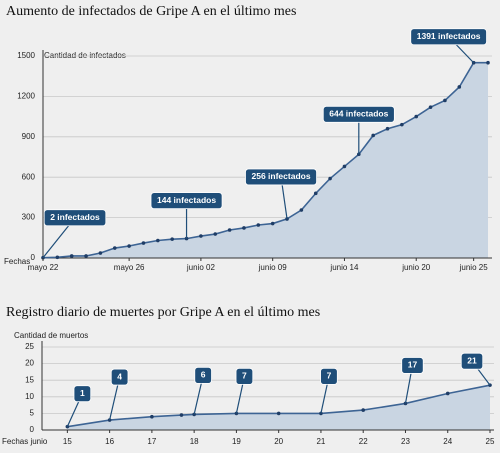  What do you see at coordinates (29, 363) in the screenshot?
I see `y-tick-label: 20` at bounding box center [29, 363].